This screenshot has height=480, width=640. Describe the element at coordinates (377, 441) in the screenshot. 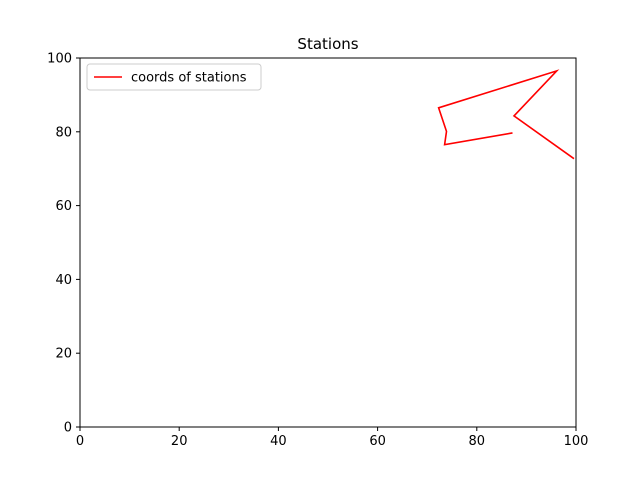

I see `x-tick-label: 60` at that location.